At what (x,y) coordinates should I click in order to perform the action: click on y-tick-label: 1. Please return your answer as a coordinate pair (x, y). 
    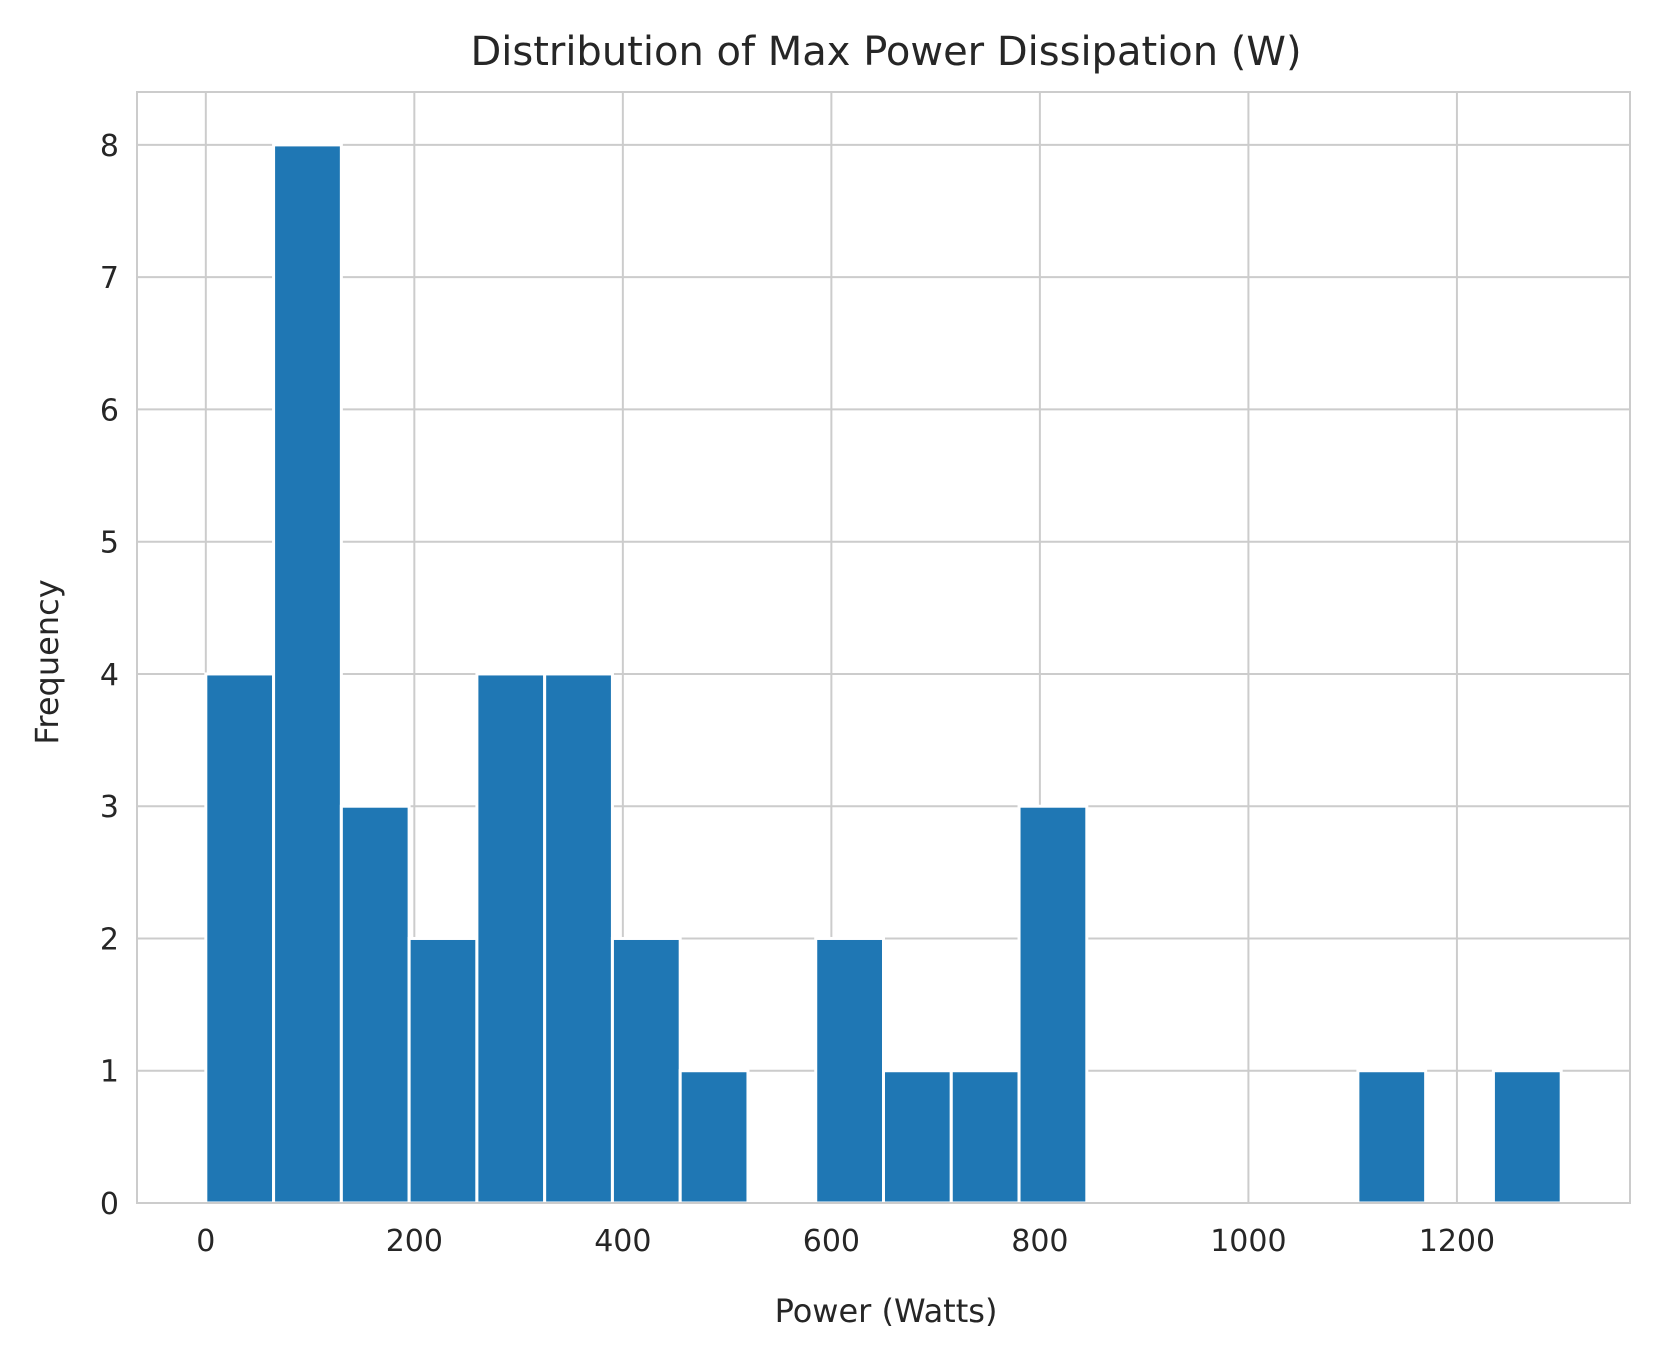
    Looking at the image, I should click on (109, 1072).